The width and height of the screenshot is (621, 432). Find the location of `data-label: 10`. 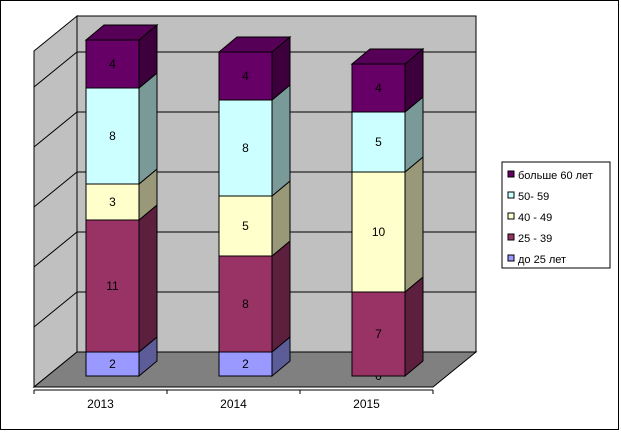

data-label: 10 is located at coordinates (379, 232).